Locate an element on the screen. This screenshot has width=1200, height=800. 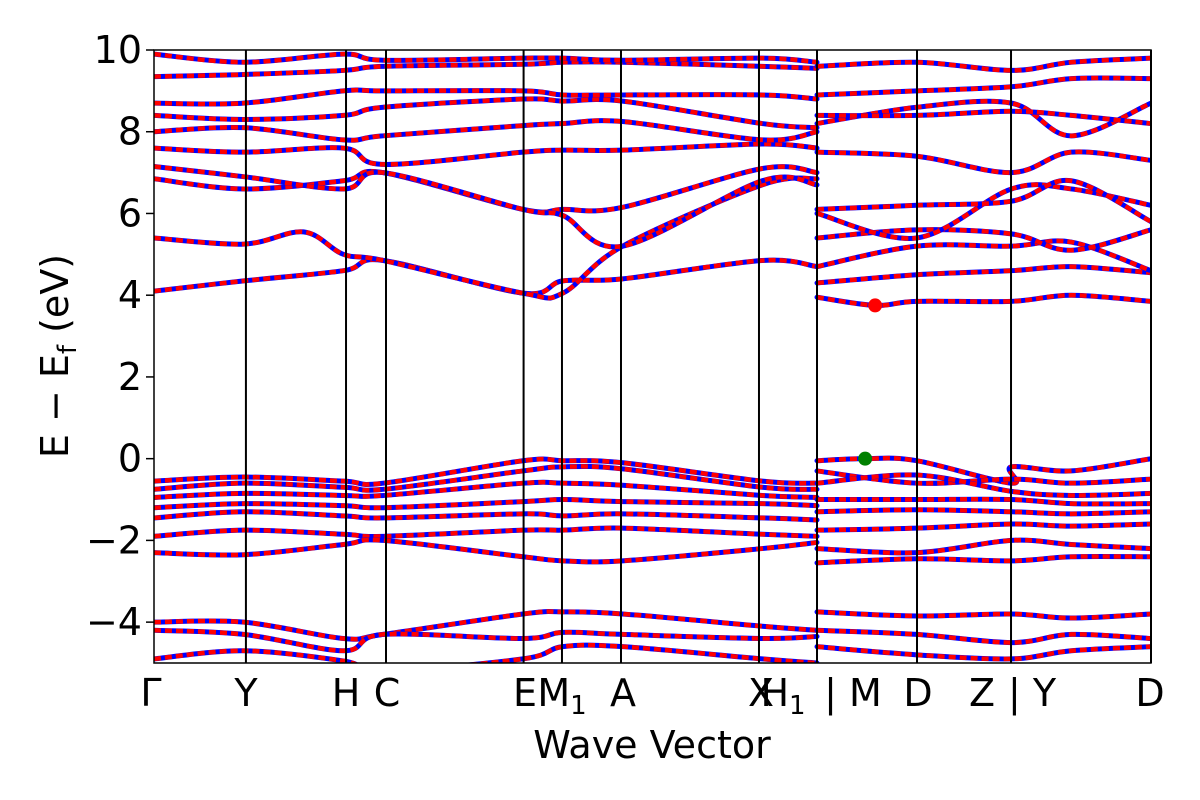
conduction-band-25-spin-up is located at coordinates (486, 154).